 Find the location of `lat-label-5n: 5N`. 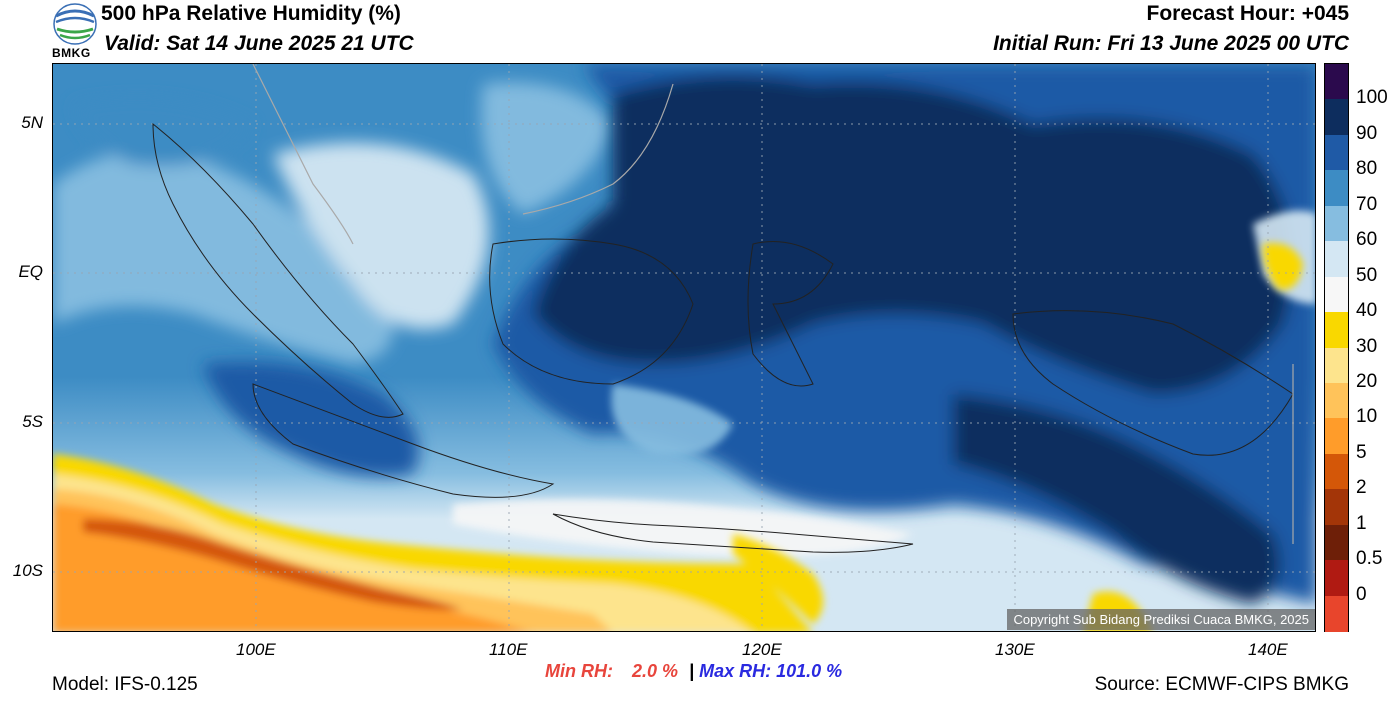

lat-label-5n: 5N is located at coordinates (32, 122).